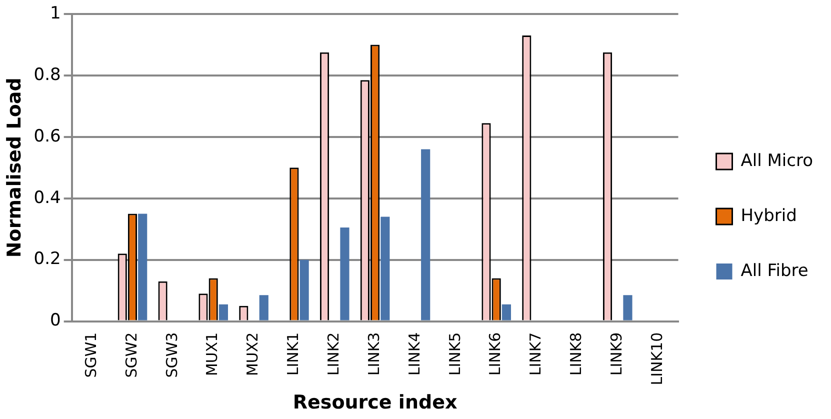 Image resolution: width=831 pixels, height=419 pixels. What do you see at coordinates (171, 355) in the screenshot?
I see `x-tick-label: SGW3` at bounding box center [171, 355].